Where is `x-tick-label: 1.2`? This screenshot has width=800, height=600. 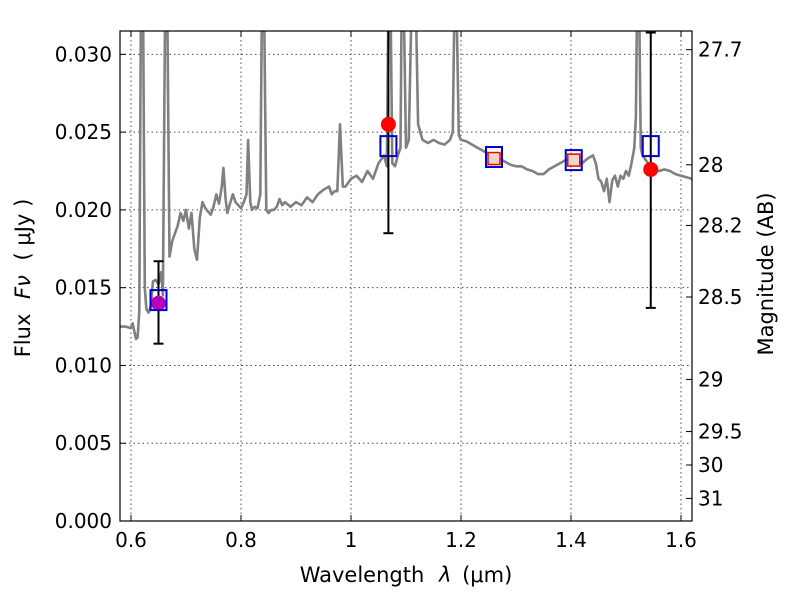
x-tick-label: 1.2 is located at coordinates (461, 540).